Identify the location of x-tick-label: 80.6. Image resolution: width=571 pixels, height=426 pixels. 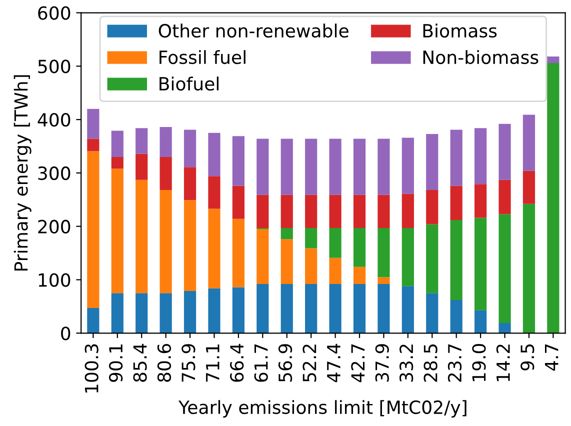
(164, 363).